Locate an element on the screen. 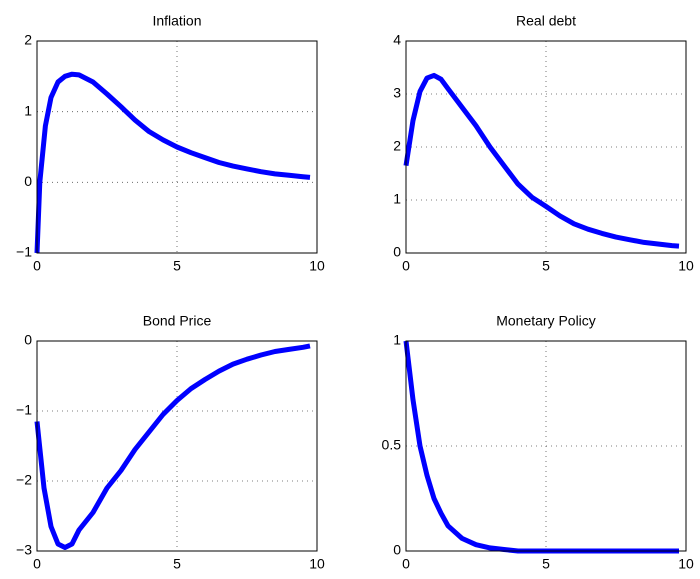 Image resolution: width=700 pixels, height=579 pixels. y-tick-label: 0.5 is located at coordinates (392, 445).